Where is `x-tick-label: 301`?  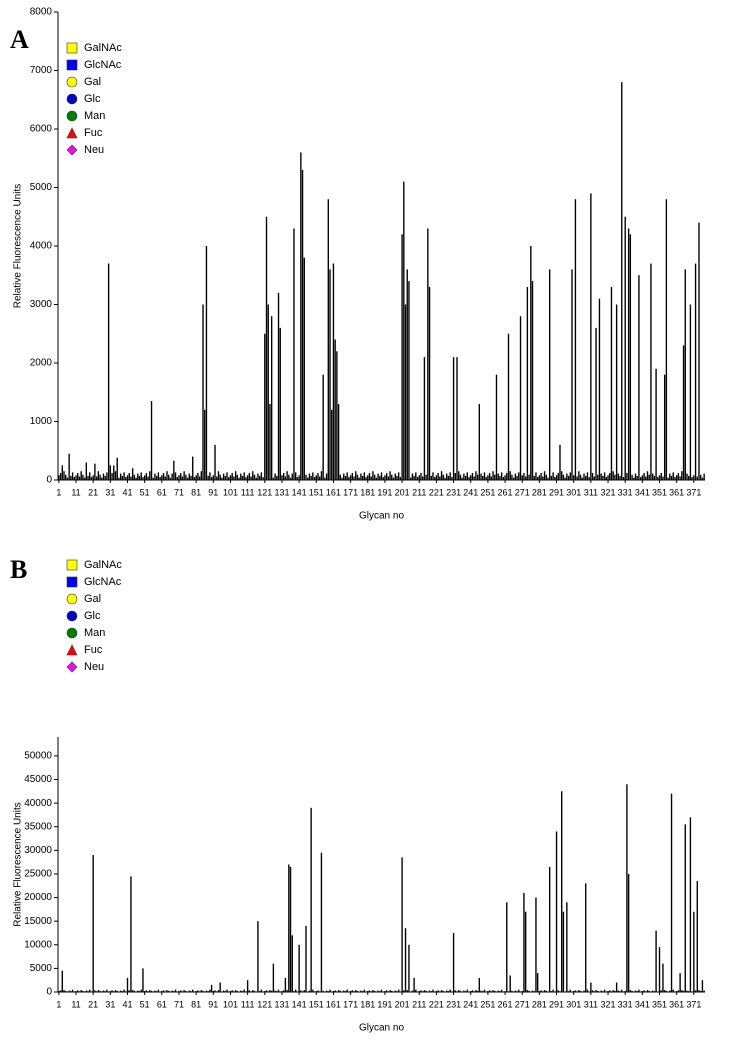
x-tick-label: 301 is located at coordinates (573, 492).